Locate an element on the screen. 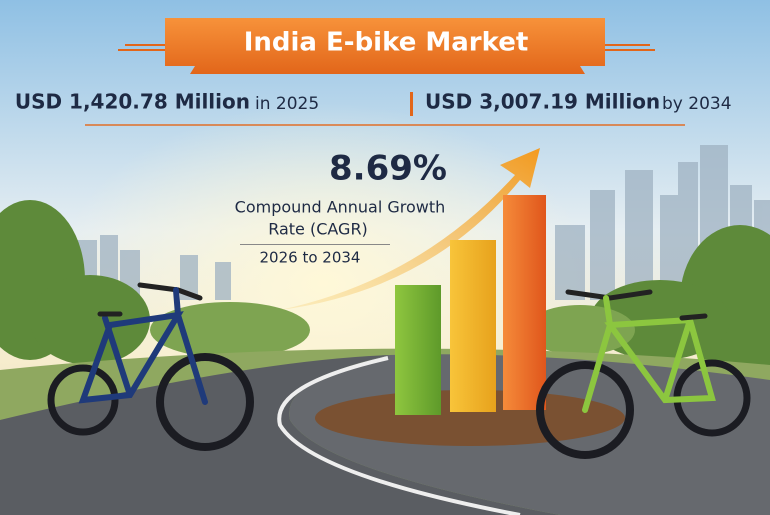 Image resolution: width=770 pixels, height=515 pixels. growth-arrow is located at coordinates (410, 229).